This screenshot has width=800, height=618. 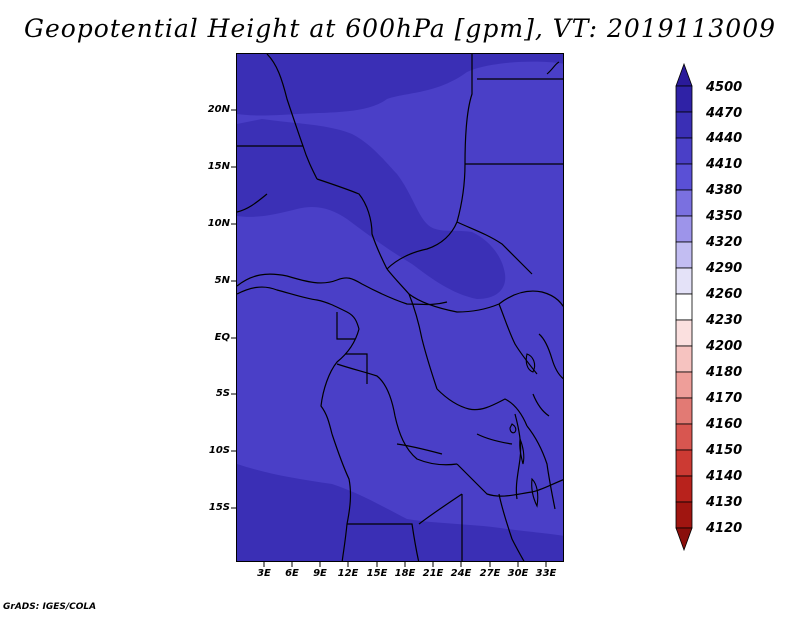 What do you see at coordinates (490, 573) in the screenshot?
I see `lon-label-27e: 27E` at bounding box center [490, 573].